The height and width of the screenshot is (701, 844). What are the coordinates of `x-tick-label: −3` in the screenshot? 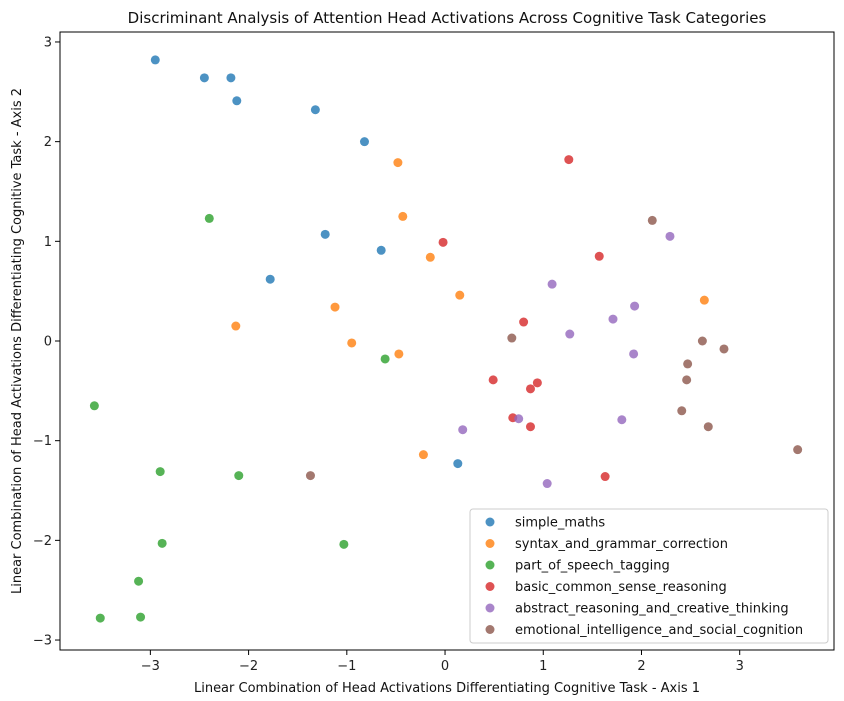 It's located at (150, 666).